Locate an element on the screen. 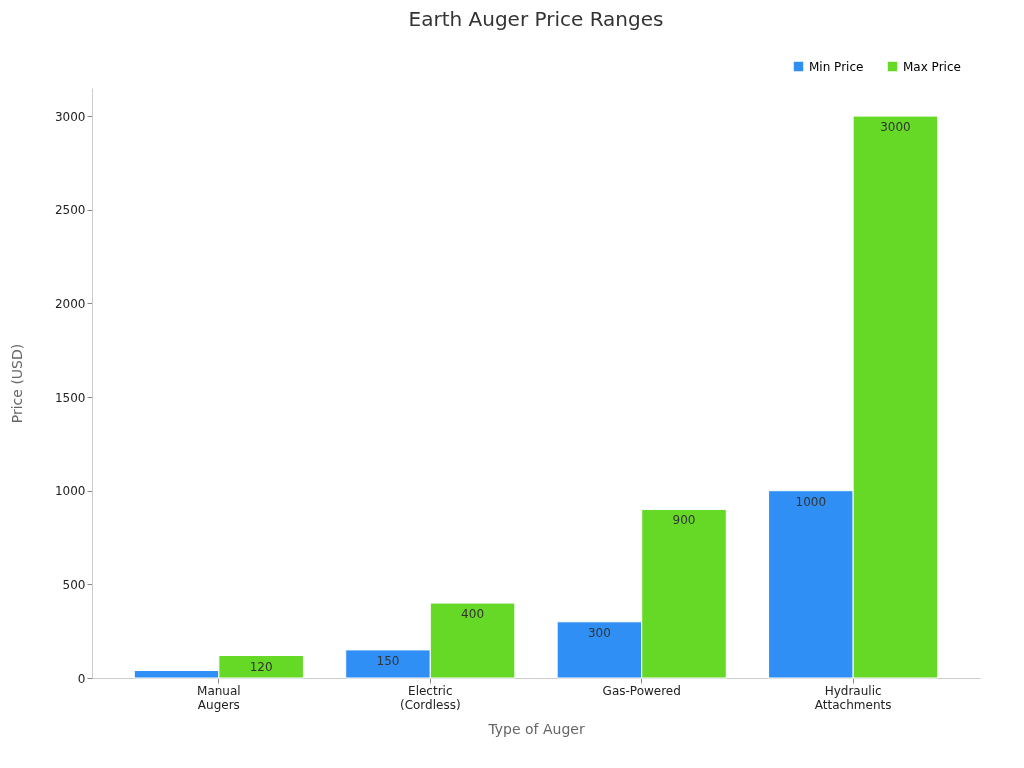 The height and width of the screenshot is (768, 1024). x-tick-label: Manual Augers is located at coordinates (219, 697).